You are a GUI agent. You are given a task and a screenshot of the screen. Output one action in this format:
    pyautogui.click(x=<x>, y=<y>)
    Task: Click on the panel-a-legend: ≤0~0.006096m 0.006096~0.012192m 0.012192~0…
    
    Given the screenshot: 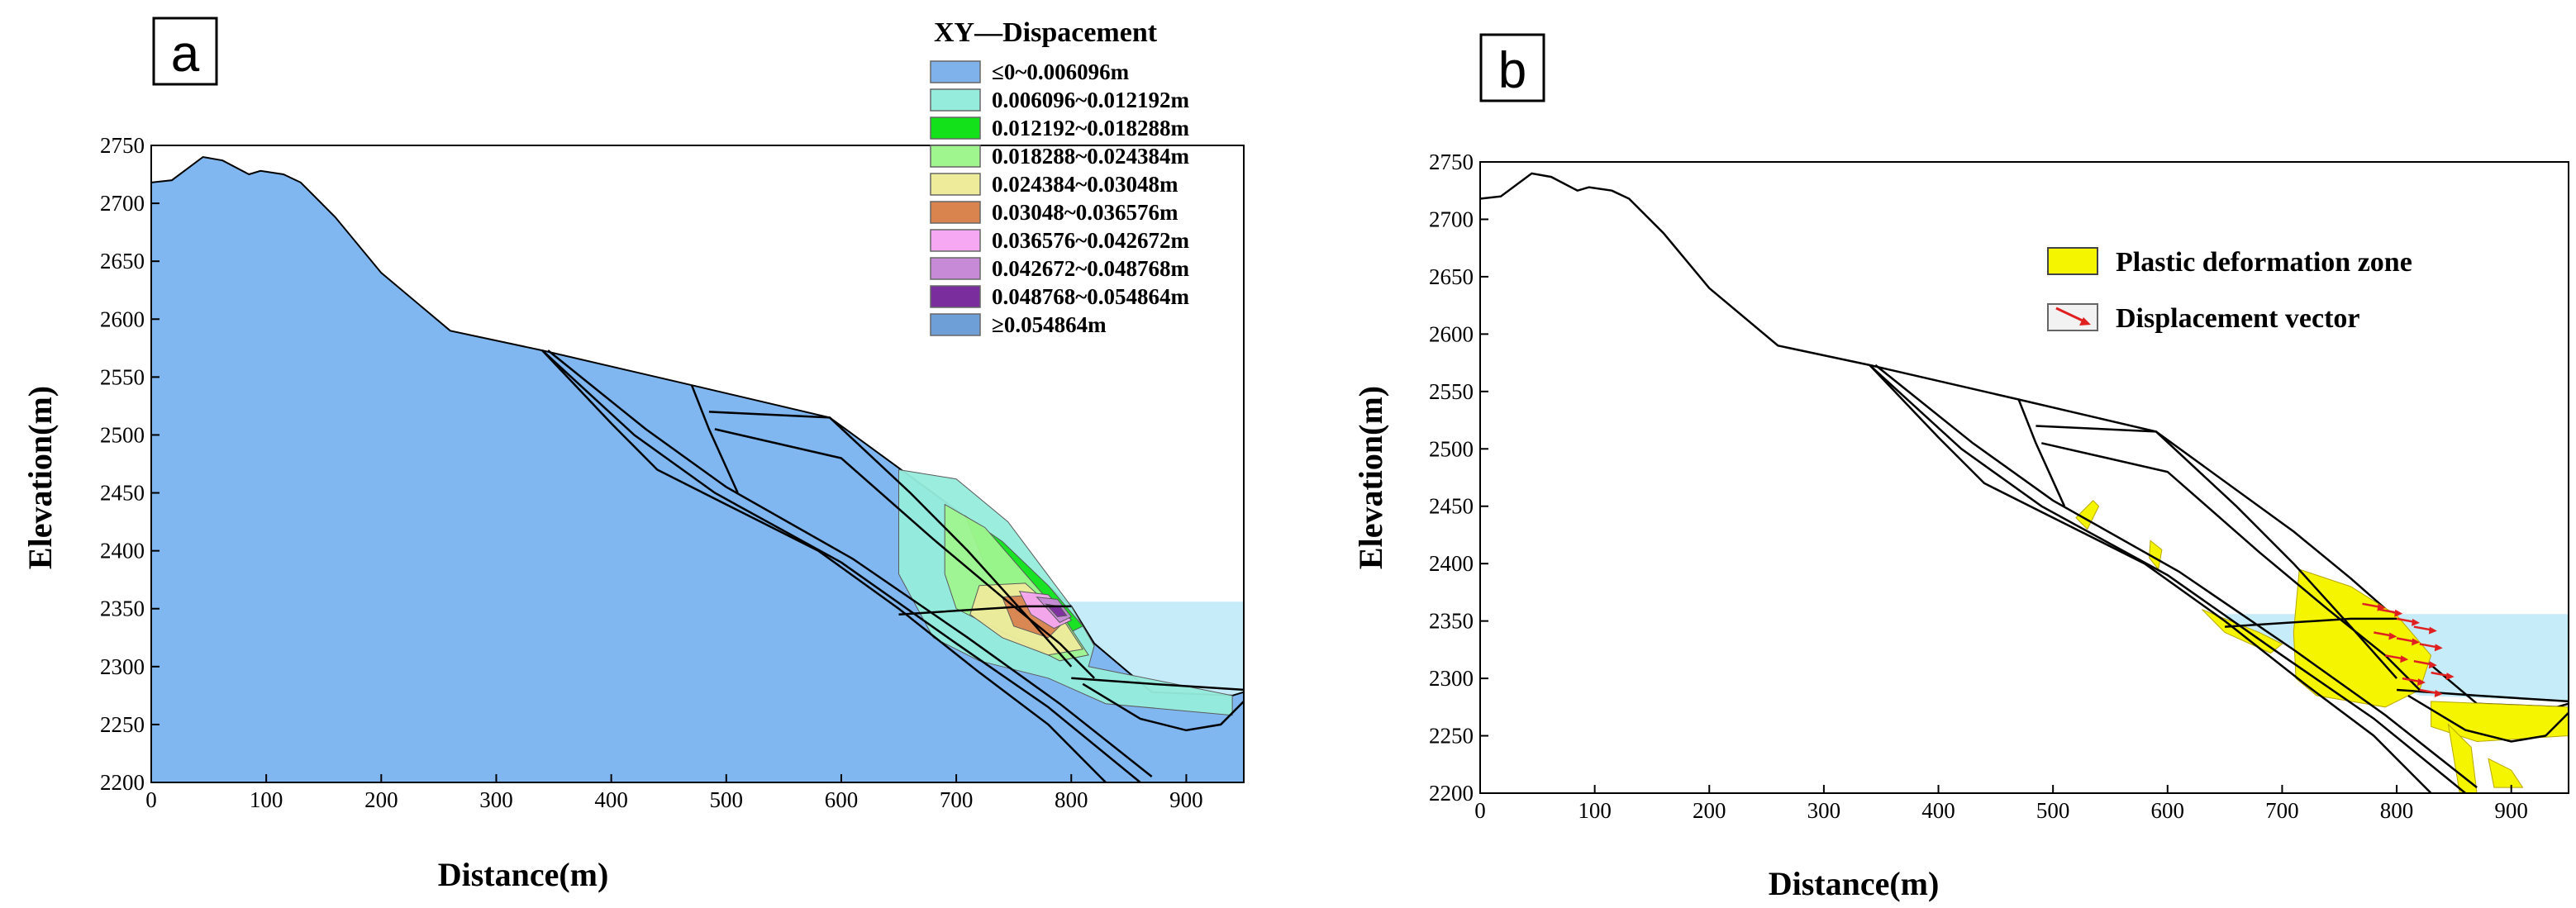 What is the action you would take?
    pyautogui.click(x=1060, y=198)
    